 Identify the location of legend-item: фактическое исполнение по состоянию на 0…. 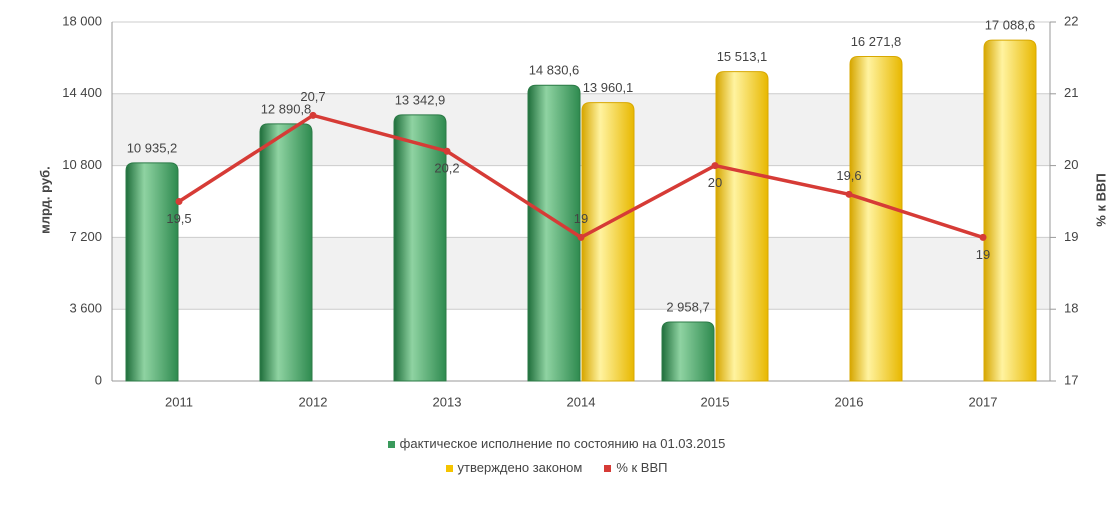
(556, 443).